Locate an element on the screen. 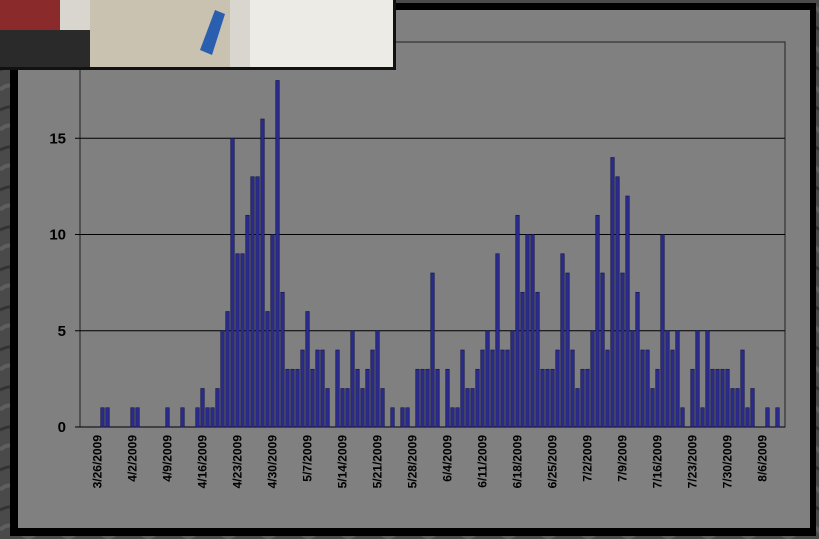 Image resolution: width=819 pixels, height=539 pixels. x-tick-label: 7/30/2009 is located at coordinates (728, 462).